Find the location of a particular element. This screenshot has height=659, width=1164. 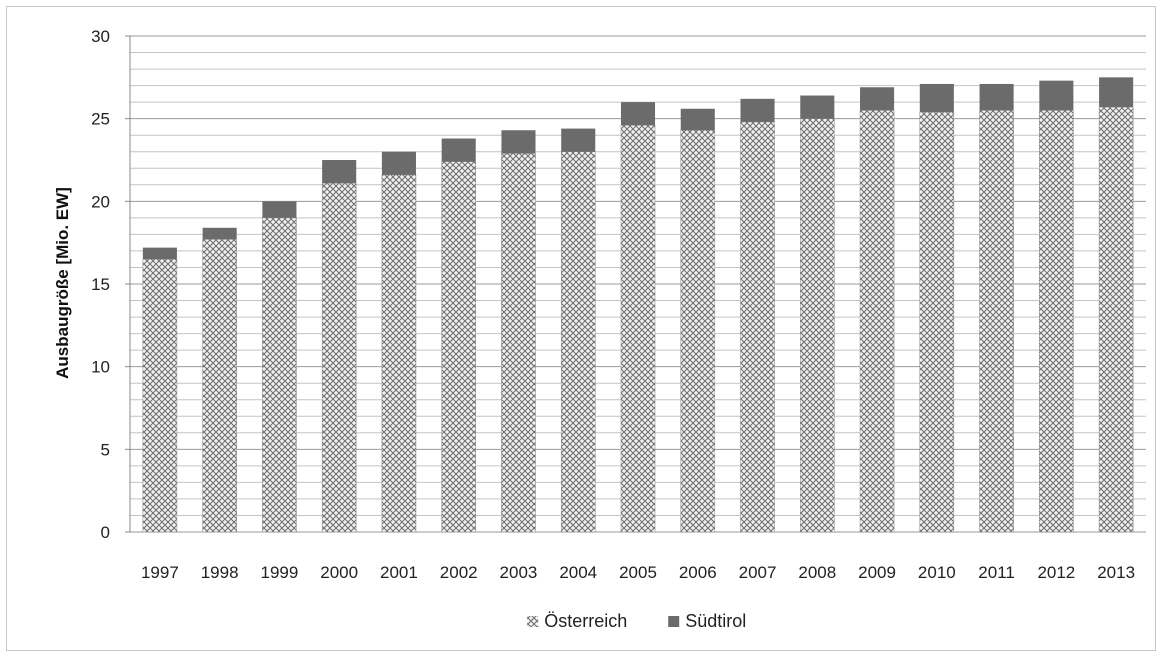

y-tick-label: 10 is located at coordinates (100, 367).